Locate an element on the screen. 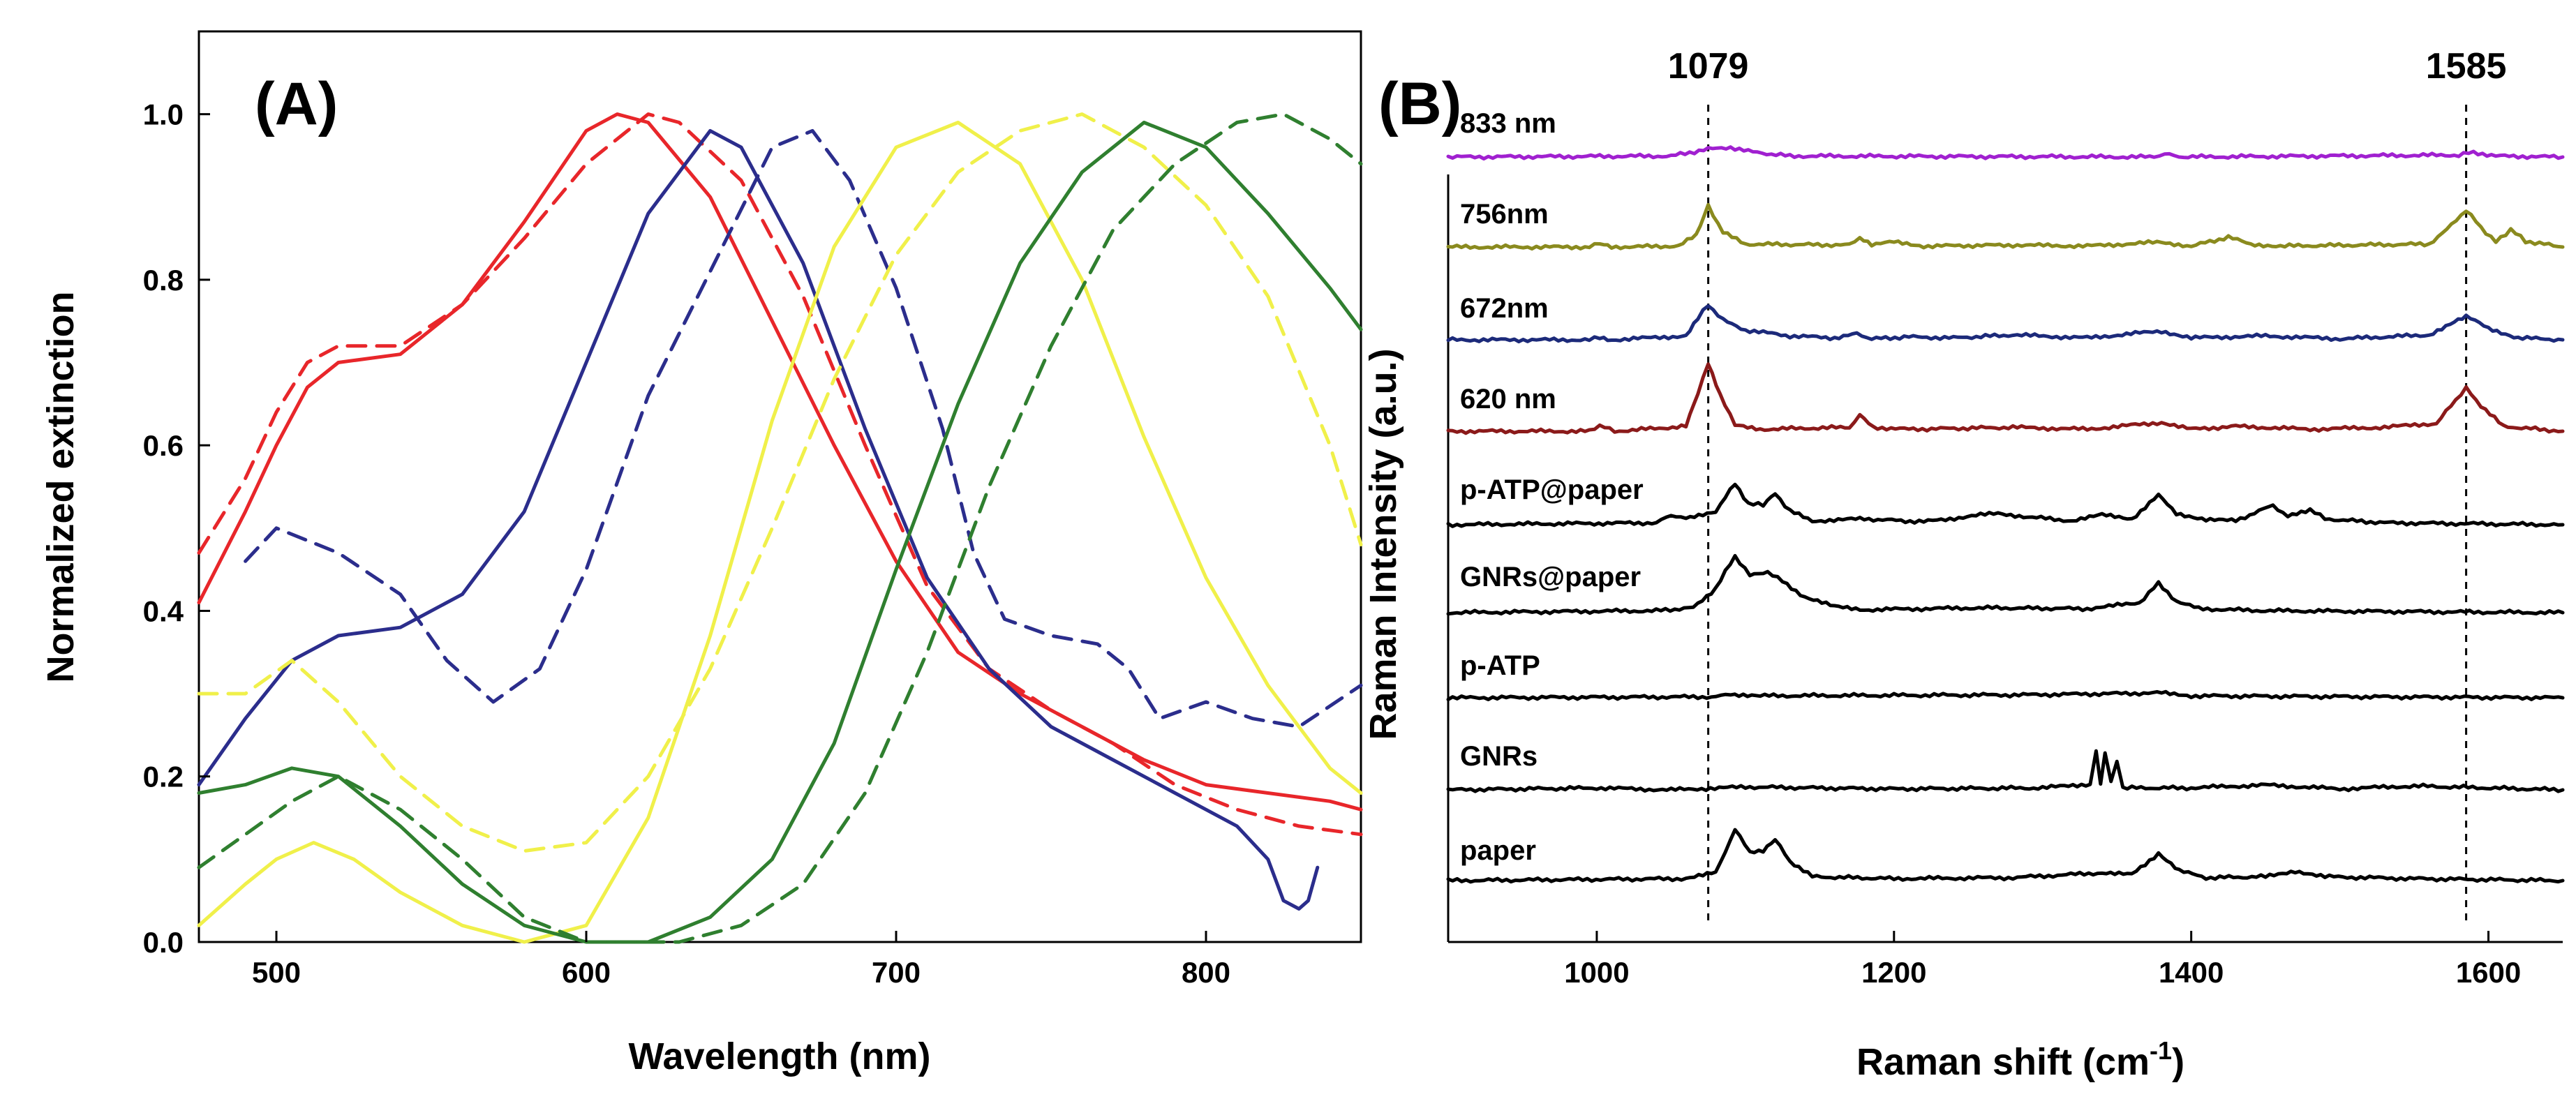  panel-a-x-axis-title: Wavelength (nm) is located at coordinates (779, 1056).